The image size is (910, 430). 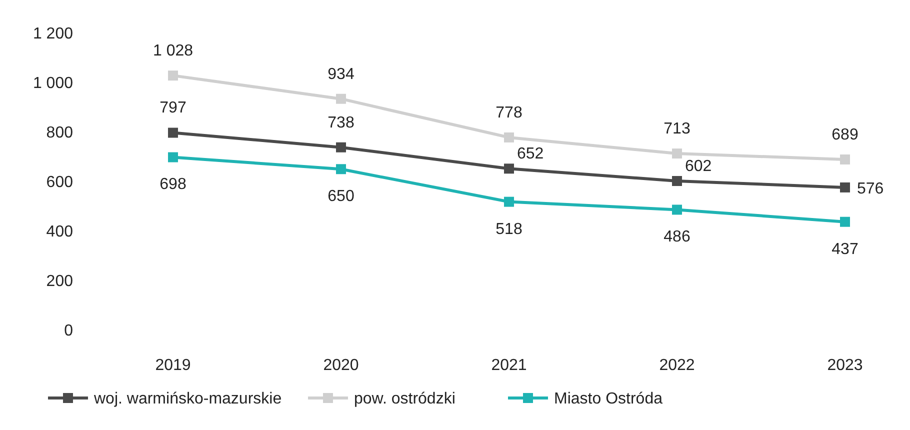 What do you see at coordinates (677, 129) in the screenshot?
I see `data-label: 713` at bounding box center [677, 129].